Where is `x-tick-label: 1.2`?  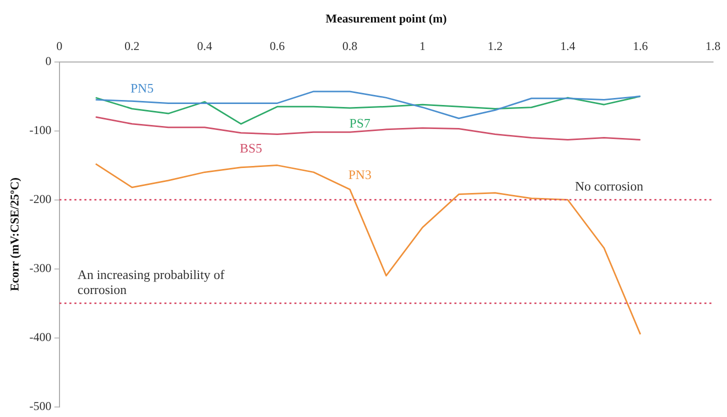 x-tick-label: 1.2 is located at coordinates (495, 45).